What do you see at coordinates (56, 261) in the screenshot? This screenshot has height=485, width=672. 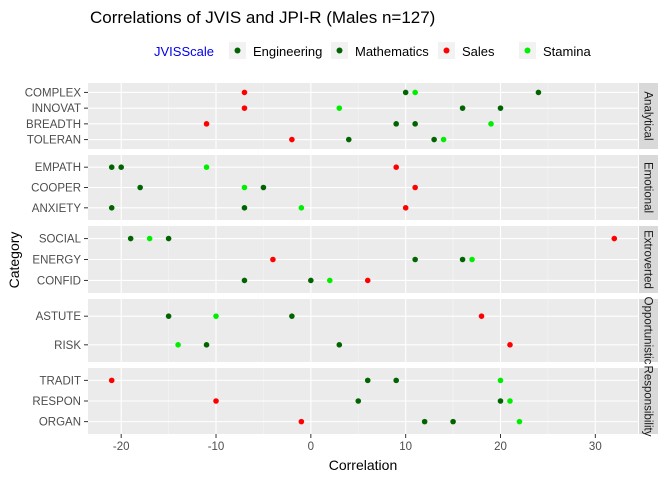 I see `y-tick-label-energy: ENERGY` at bounding box center [56, 261].